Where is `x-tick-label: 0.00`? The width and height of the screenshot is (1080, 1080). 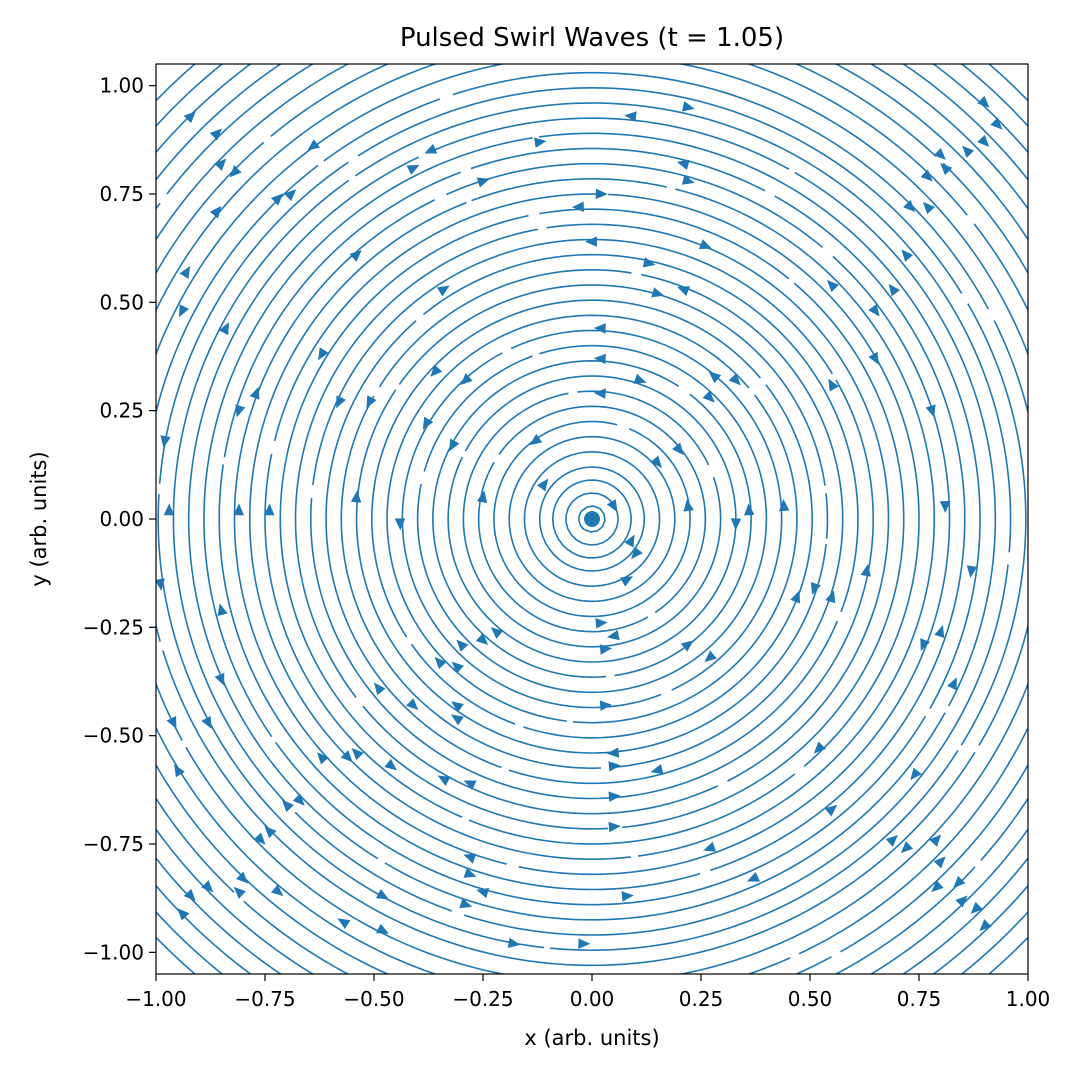 x-tick-label: 0.00 is located at coordinates (592, 999).